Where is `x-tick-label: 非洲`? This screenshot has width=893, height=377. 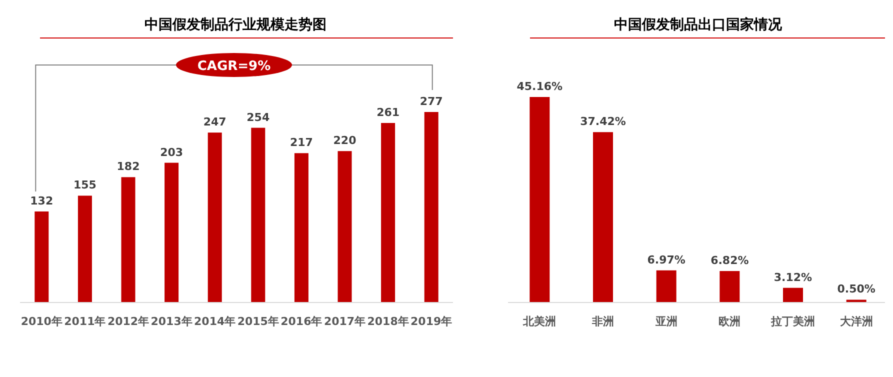
x-tick-label: 非洲 is located at coordinates (602, 321).